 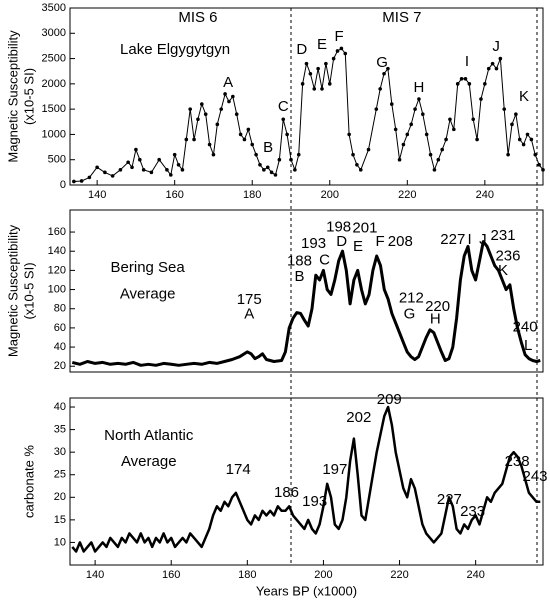 What do you see at coordinates (54, 84) in the screenshot?
I see `y-tick-label: 2000` at bounding box center [54, 84].